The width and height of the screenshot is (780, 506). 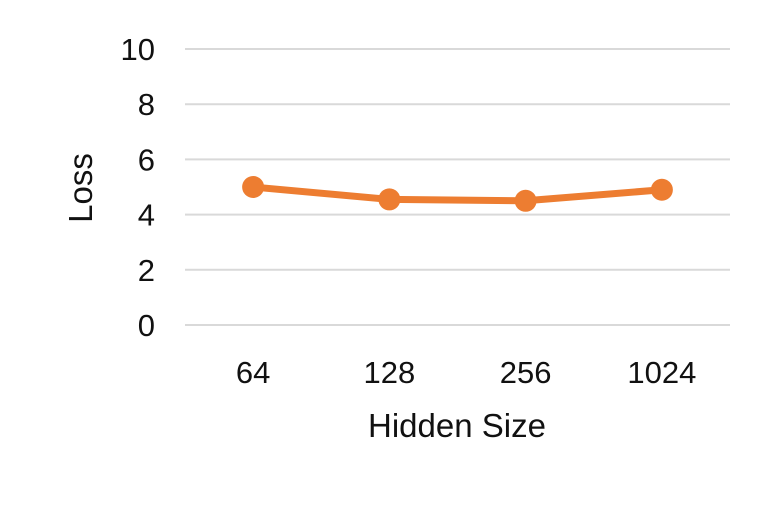 I want to click on x-tick-label: 256, so click(x=526, y=372).